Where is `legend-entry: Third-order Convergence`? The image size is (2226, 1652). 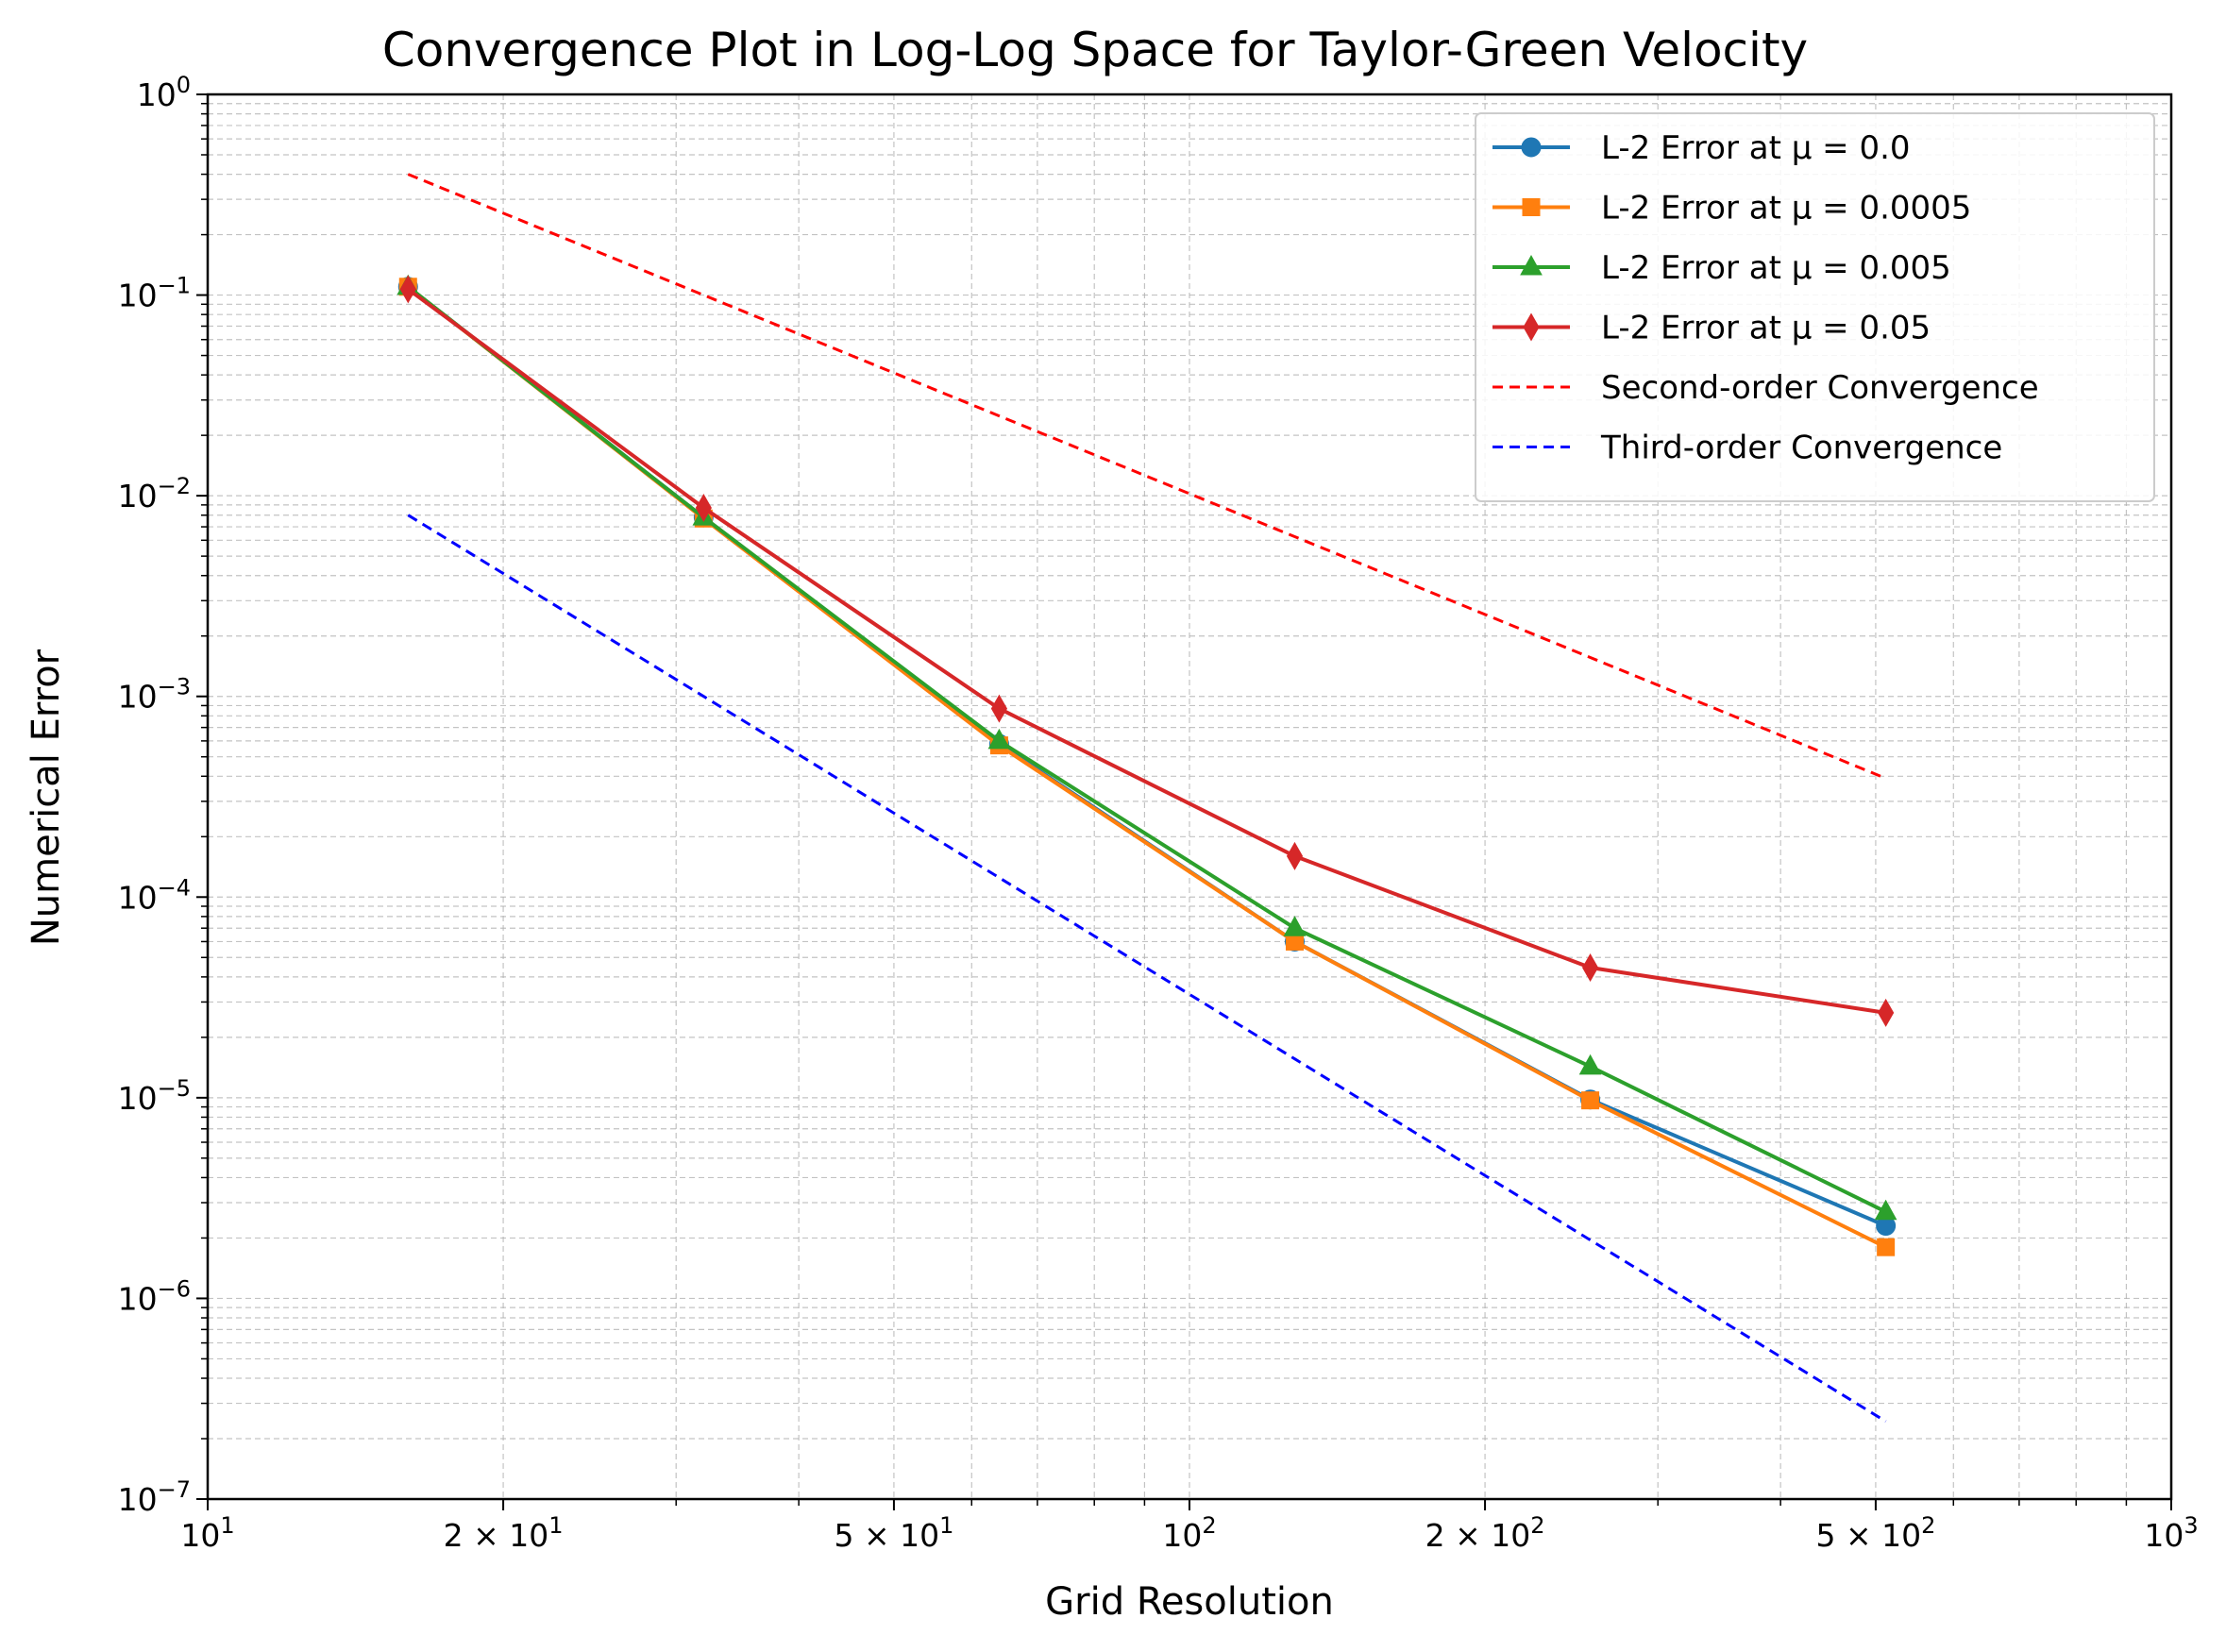 legend-entry: Third-order Convergence is located at coordinates (1747, 448).